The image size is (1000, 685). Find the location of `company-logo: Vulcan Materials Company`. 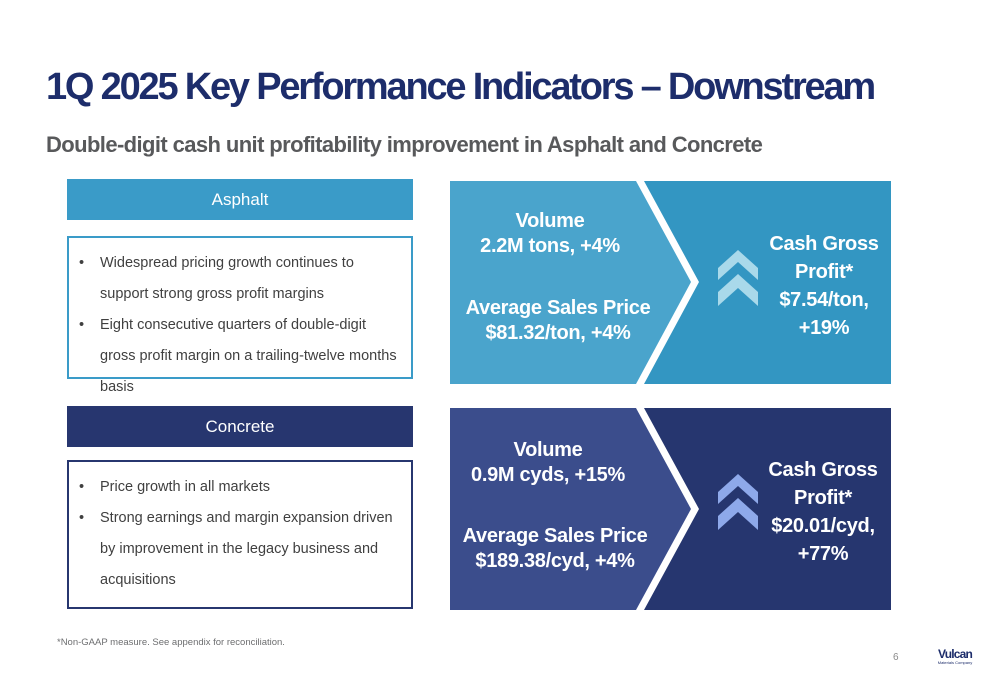

company-logo: Vulcan Materials Company is located at coordinates (955, 656).